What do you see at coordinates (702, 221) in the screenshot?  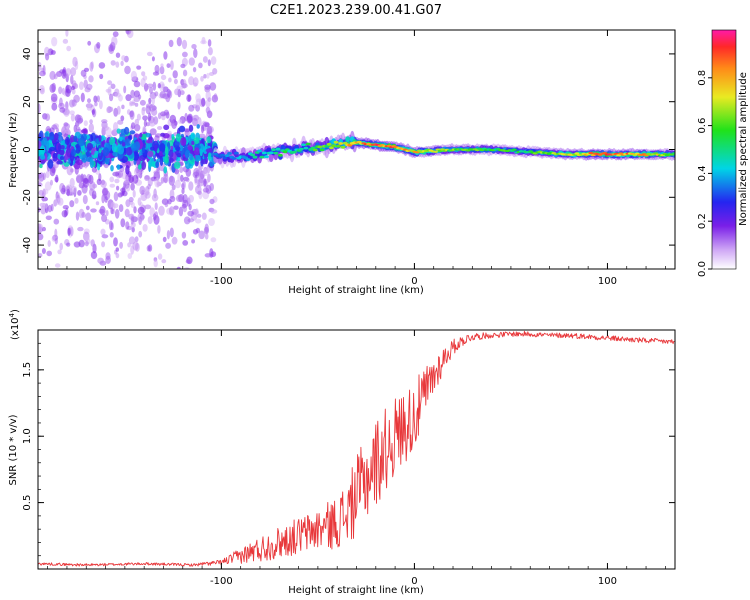 I see `colorbar-tick-label: 0.2` at bounding box center [702, 221].